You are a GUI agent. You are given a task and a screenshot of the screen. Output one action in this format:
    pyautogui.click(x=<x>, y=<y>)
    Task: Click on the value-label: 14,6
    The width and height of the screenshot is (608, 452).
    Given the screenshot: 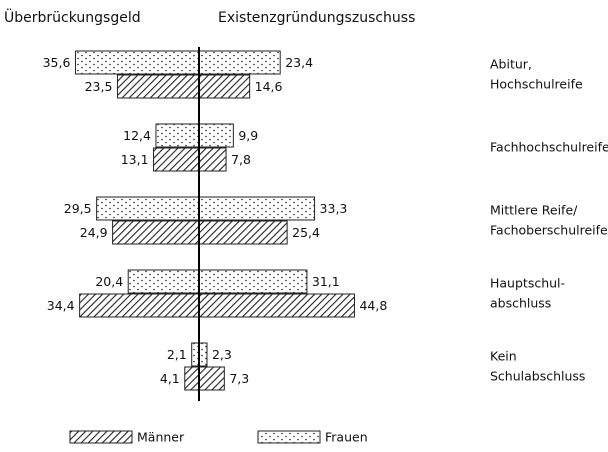 What is the action you would take?
    pyautogui.click(x=269, y=86)
    